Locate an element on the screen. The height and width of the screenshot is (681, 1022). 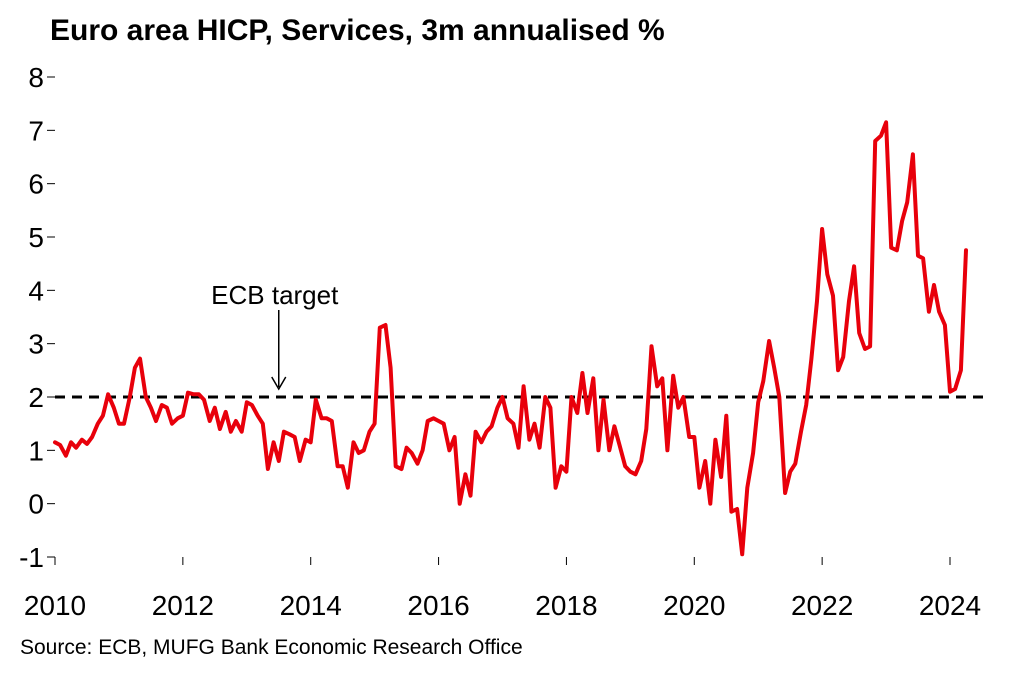
x-tick-label: 2016 is located at coordinates (438, 605).